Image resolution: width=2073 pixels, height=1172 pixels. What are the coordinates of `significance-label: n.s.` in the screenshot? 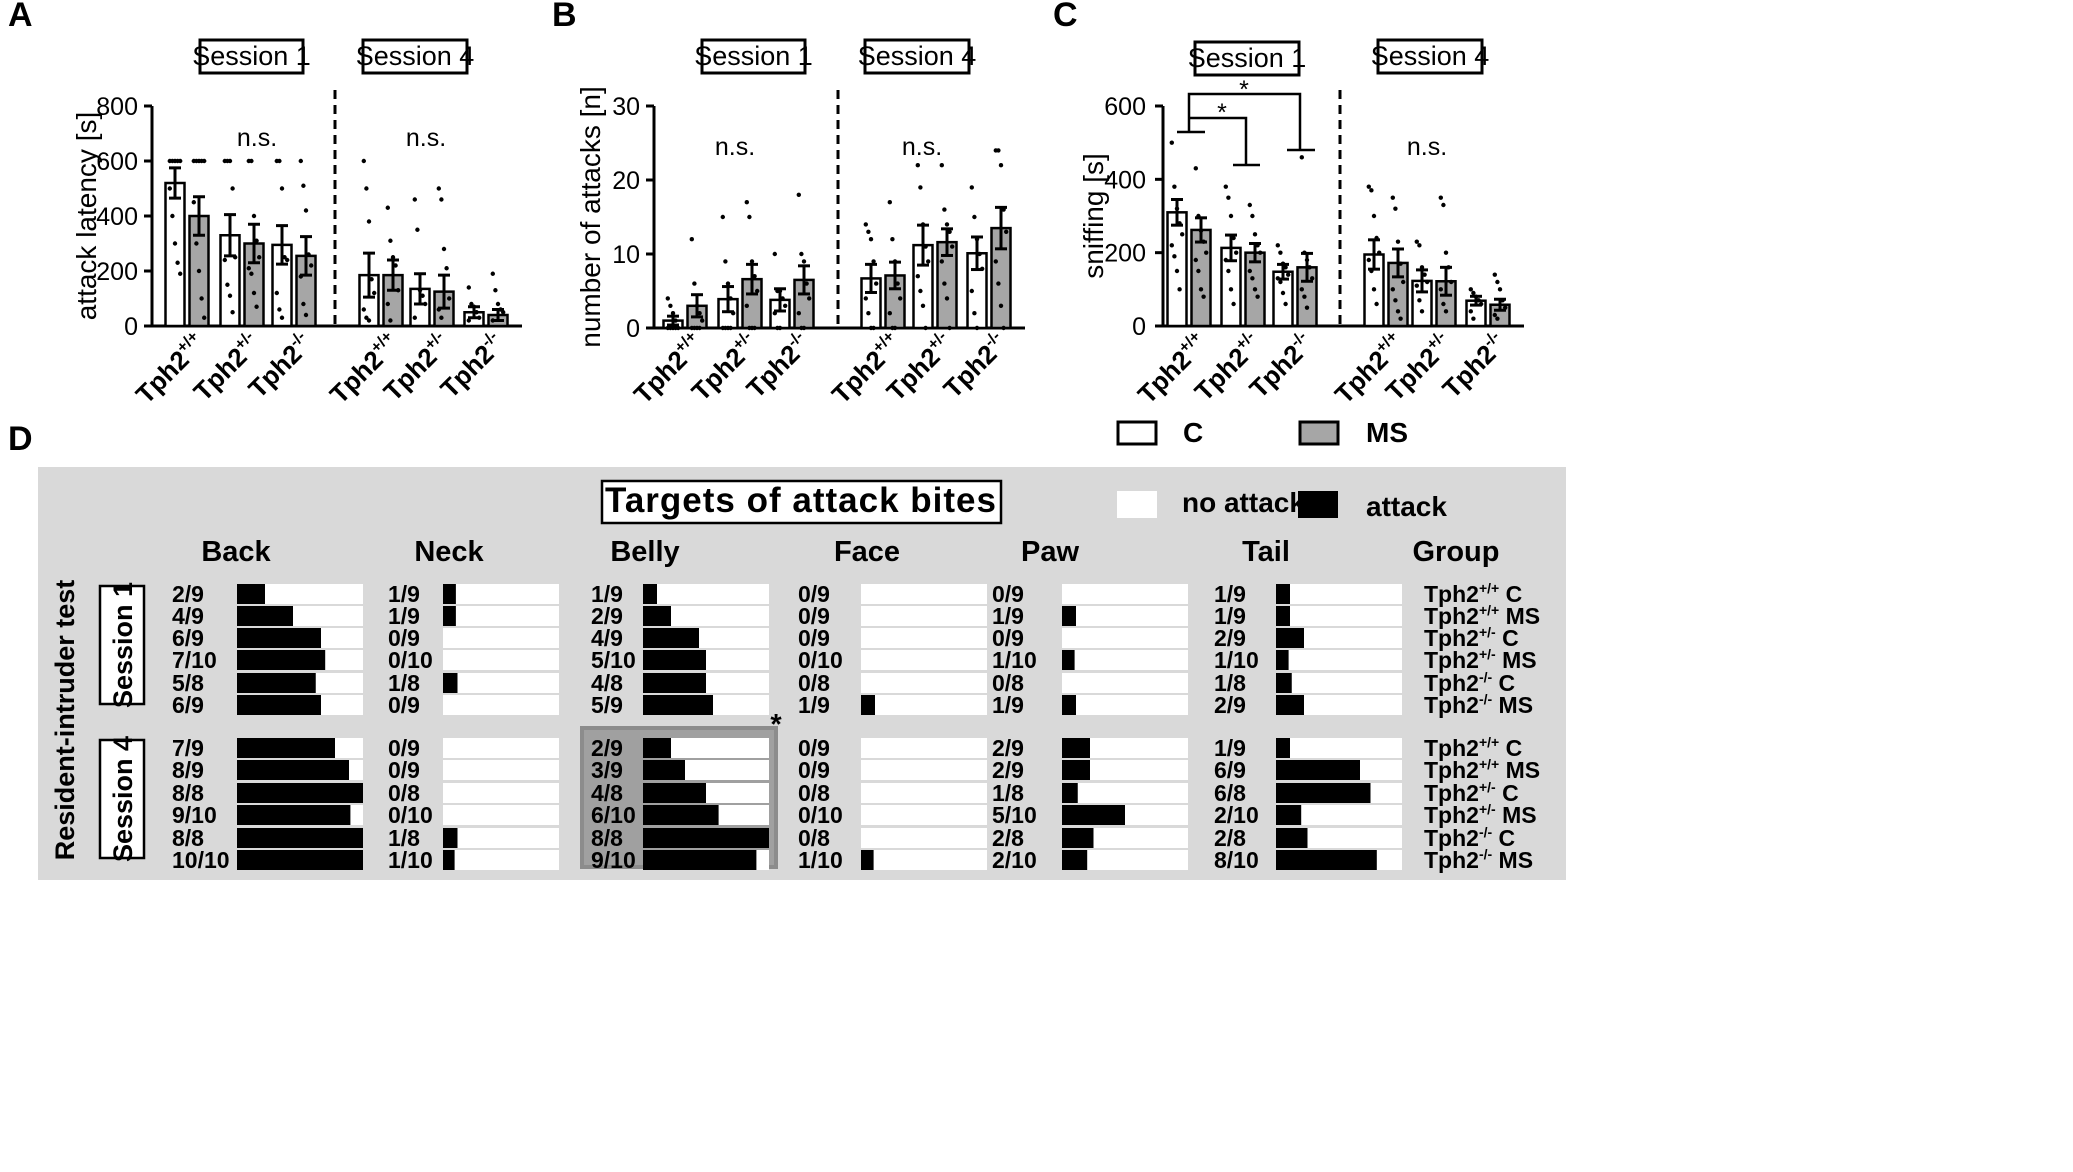 It's located at (735, 147).